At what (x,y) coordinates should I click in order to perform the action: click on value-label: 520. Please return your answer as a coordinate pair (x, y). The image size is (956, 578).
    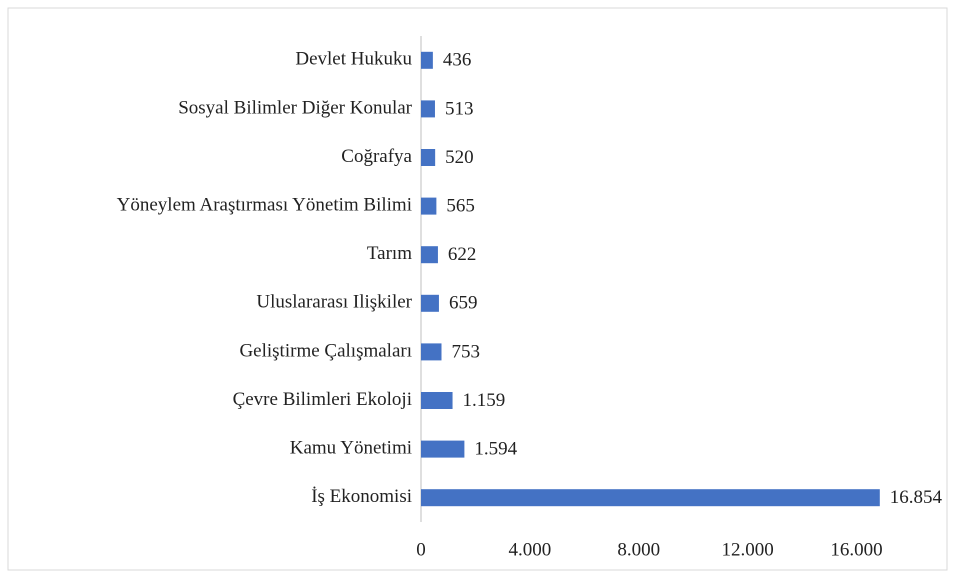
    Looking at the image, I should click on (459, 157).